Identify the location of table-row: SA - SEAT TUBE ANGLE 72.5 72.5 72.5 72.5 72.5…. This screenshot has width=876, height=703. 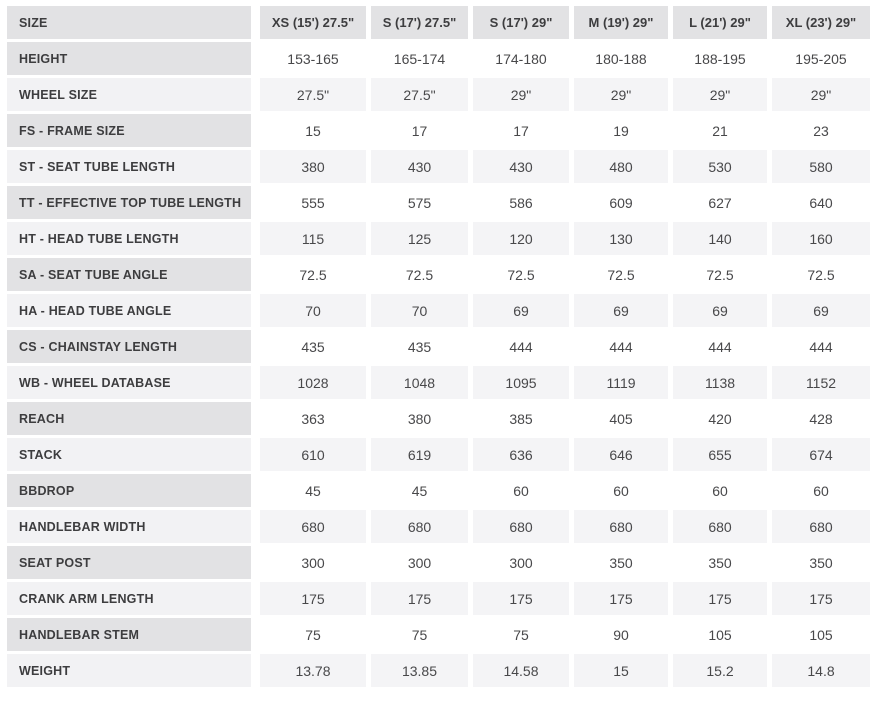
(438, 276).